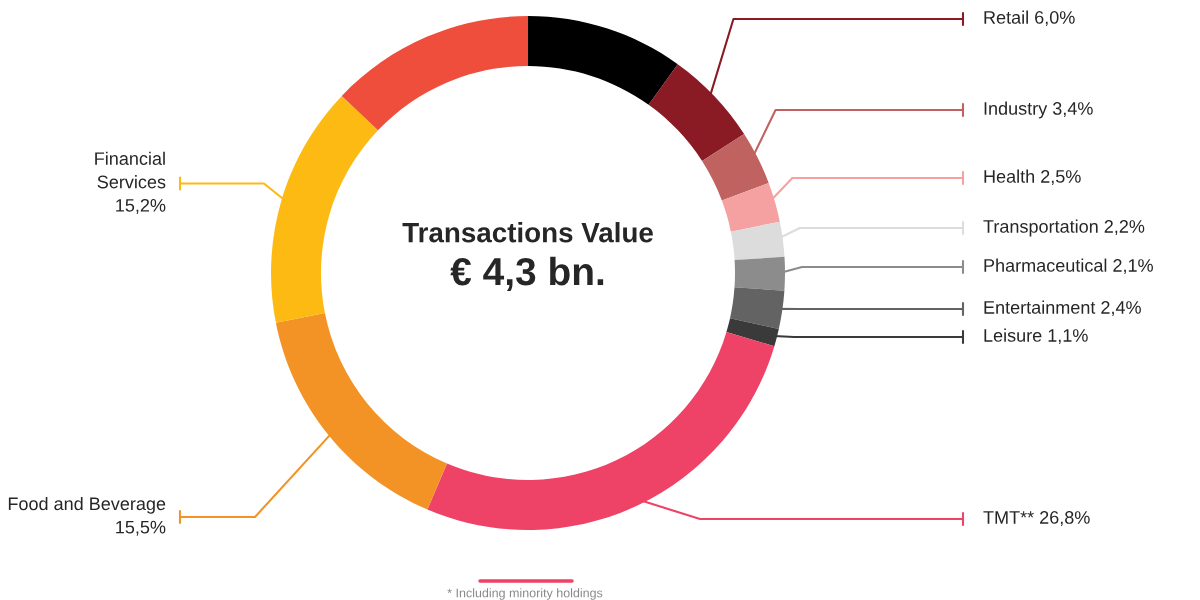  I want to click on data-label: 15,2%, so click(141, 206).